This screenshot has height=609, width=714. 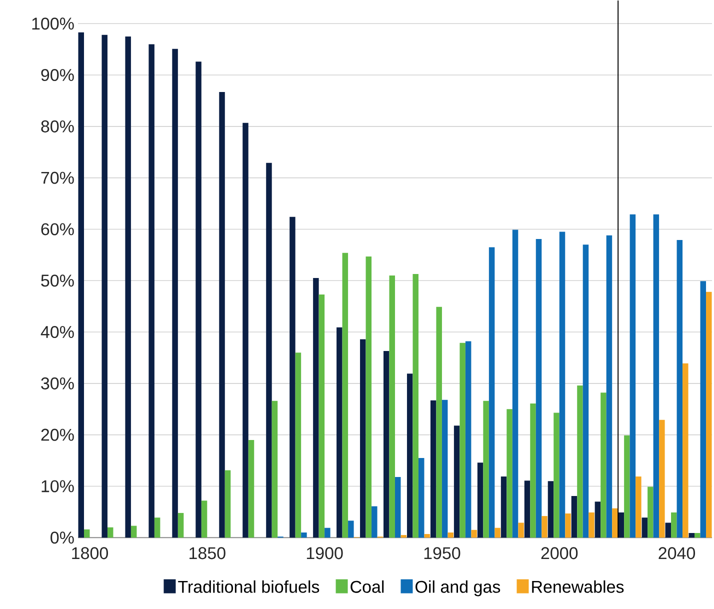 What do you see at coordinates (249, 587) in the screenshot?
I see `legend-label: Traditional biofuels` at bounding box center [249, 587].